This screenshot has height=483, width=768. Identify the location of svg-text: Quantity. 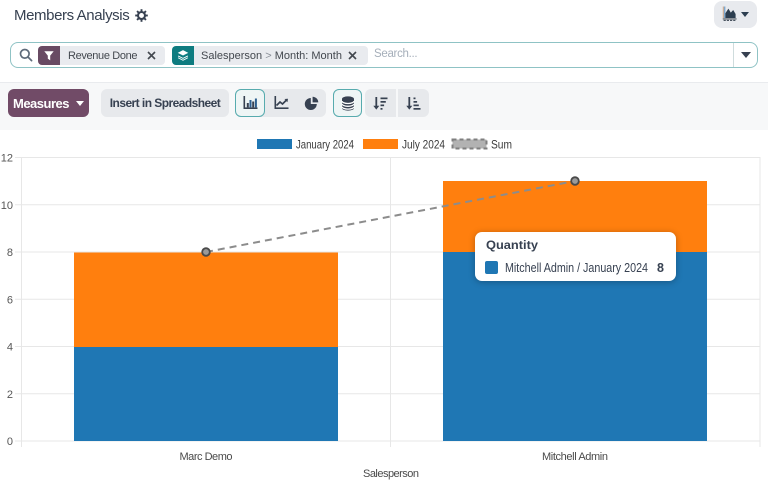
(512, 245).